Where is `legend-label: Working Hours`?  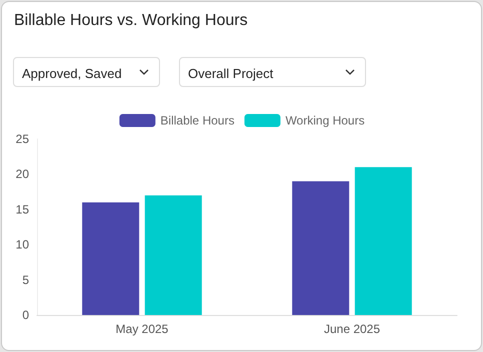
legend-label: Working Hours is located at coordinates (325, 121).